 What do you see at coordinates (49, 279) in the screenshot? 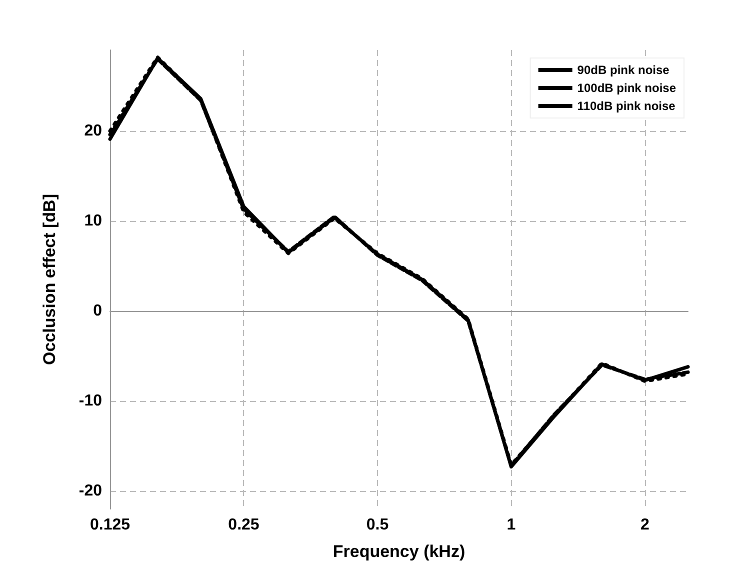
I see `y-axis-title: Occlusion effect [dB]` at bounding box center [49, 279].